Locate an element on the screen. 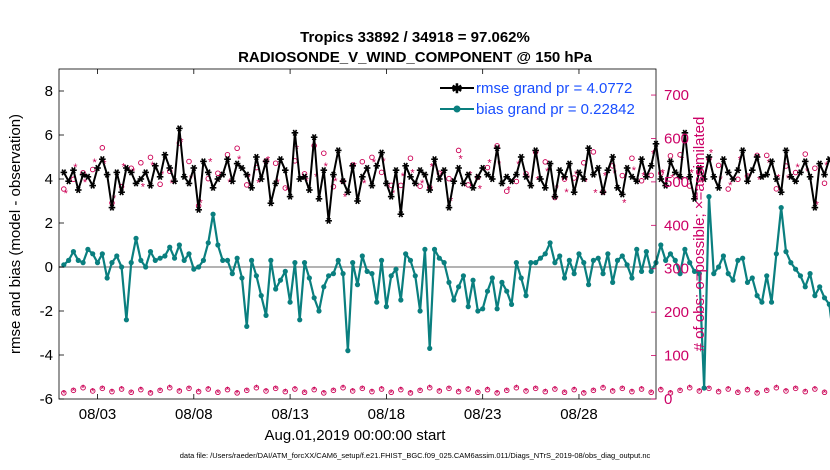  x-tick-label: 08/28 is located at coordinates (579, 414).